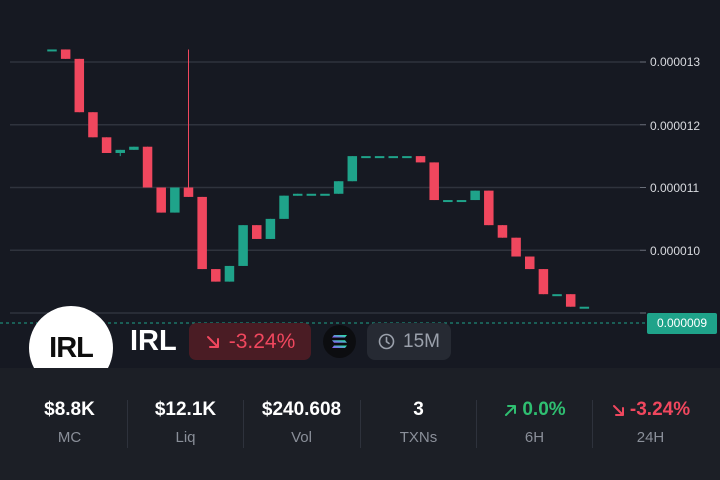  What do you see at coordinates (675, 126) in the screenshot?
I see `price-axis-label-1: 0.000012` at bounding box center [675, 126].